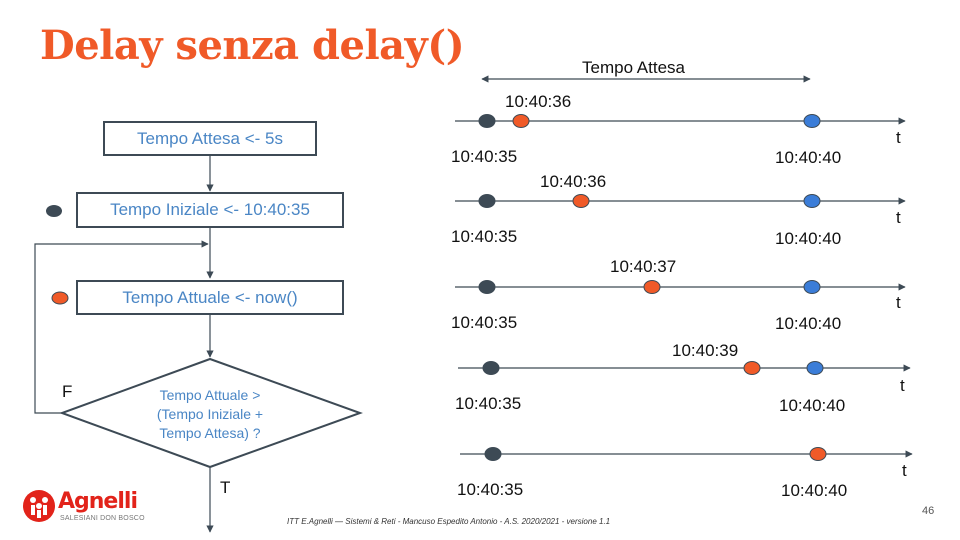 Image resolution: width=960 pixels, height=540 pixels. Describe the element at coordinates (210, 210) in the screenshot. I see `box-tempo-iniziale: Tempo Iniziale <- 10:40:35` at that location.